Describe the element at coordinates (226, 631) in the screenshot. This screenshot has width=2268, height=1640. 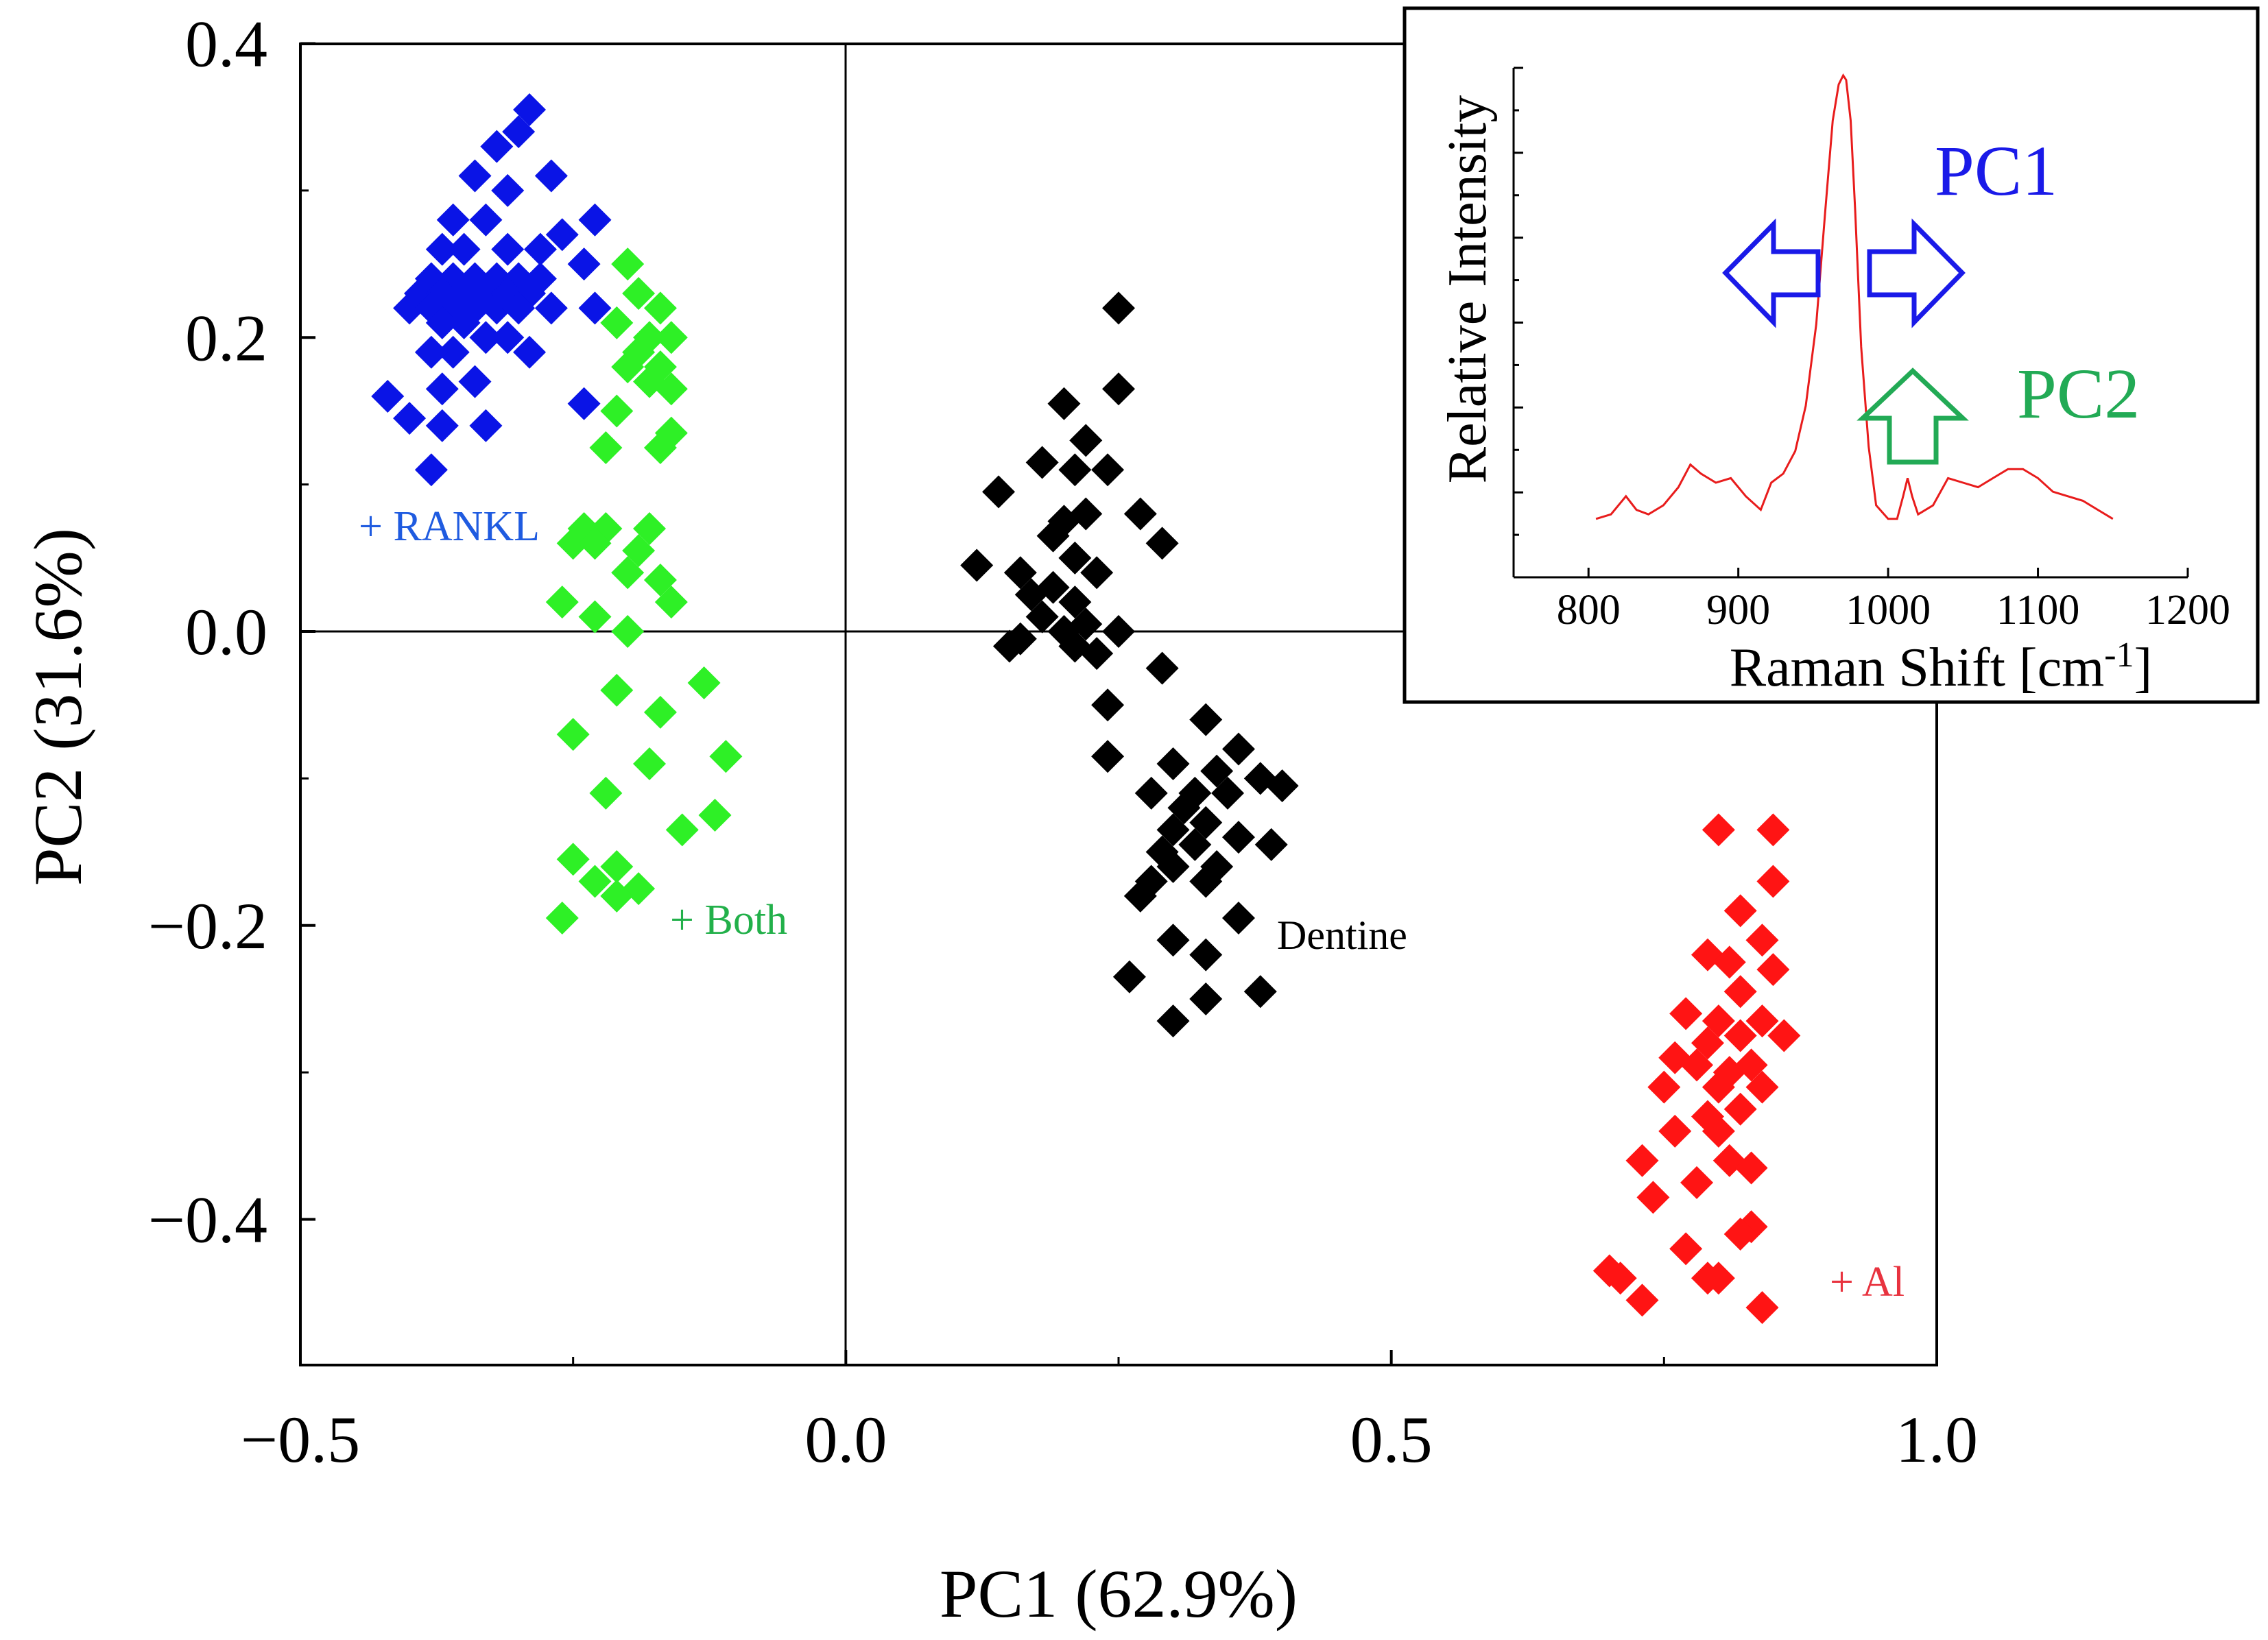
I see `y-tick-label: 0.0` at that location.